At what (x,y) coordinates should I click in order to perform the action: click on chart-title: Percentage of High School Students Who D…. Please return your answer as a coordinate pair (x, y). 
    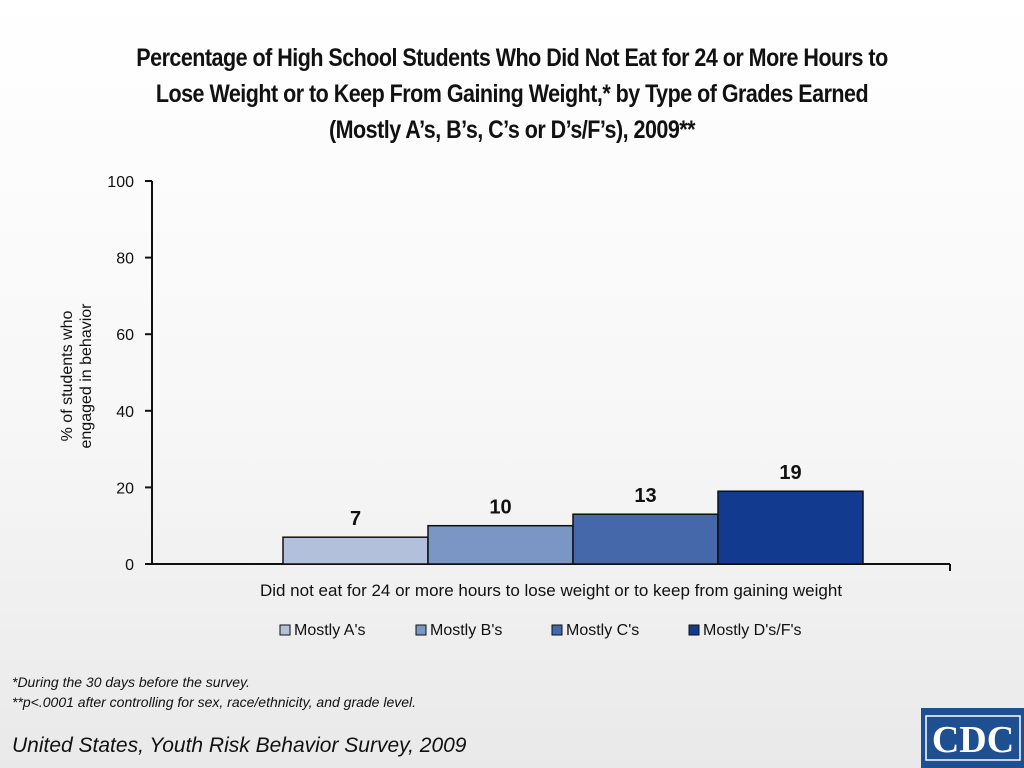
    Looking at the image, I should click on (512, 94).